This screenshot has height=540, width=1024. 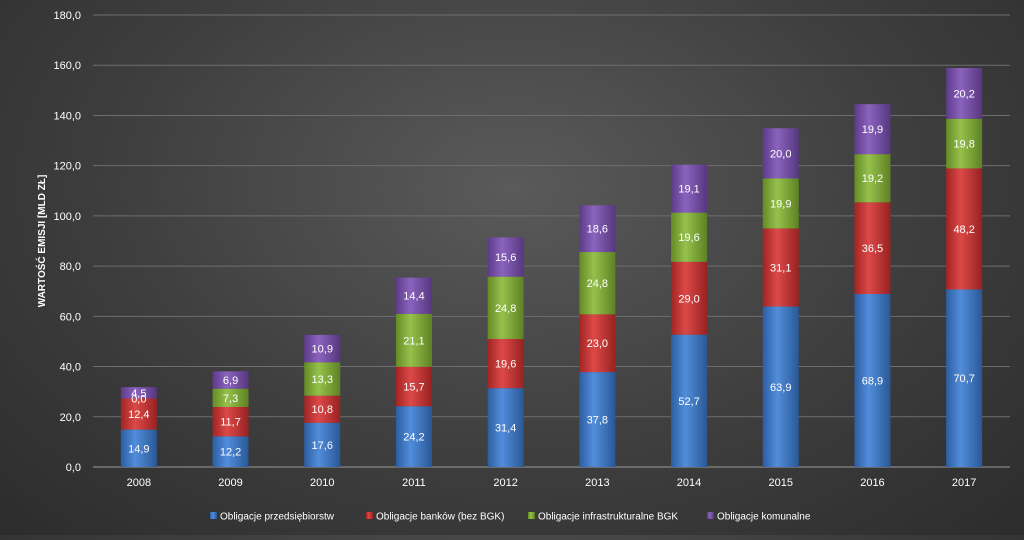 I want to click on data-label: 17,6, so click(x=322, y=446).